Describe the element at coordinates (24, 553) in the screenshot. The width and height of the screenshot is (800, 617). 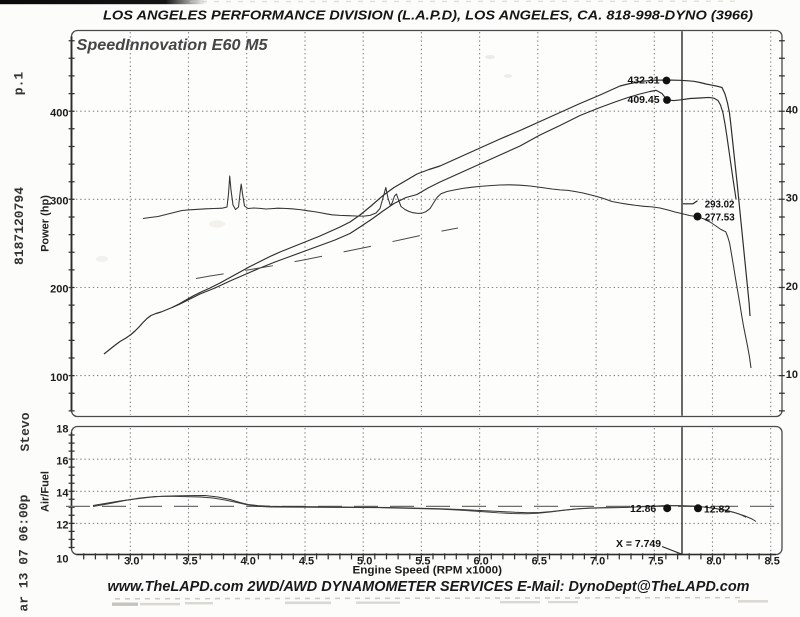
I see `svg-text: Mar 13 07 06:00p` at that location.